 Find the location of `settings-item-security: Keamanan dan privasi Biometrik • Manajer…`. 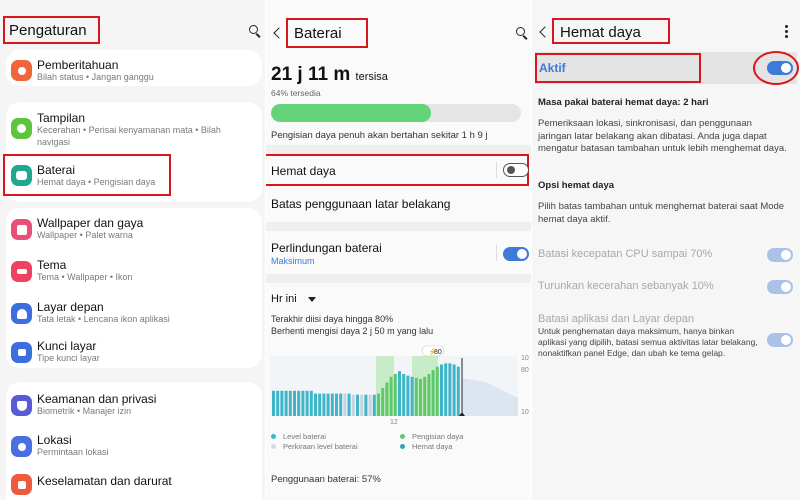

settings-item-security: Keamanan dan privasi Biometrik • Manajer… is located at coordinates (134, 404).